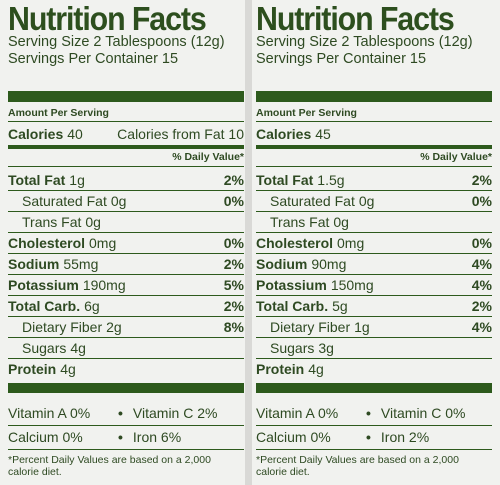  What do you see at coordinates (292, 306) in the screenshot?
I see `nutrient-name: Total Carb.` at bounding box center [292, 306].